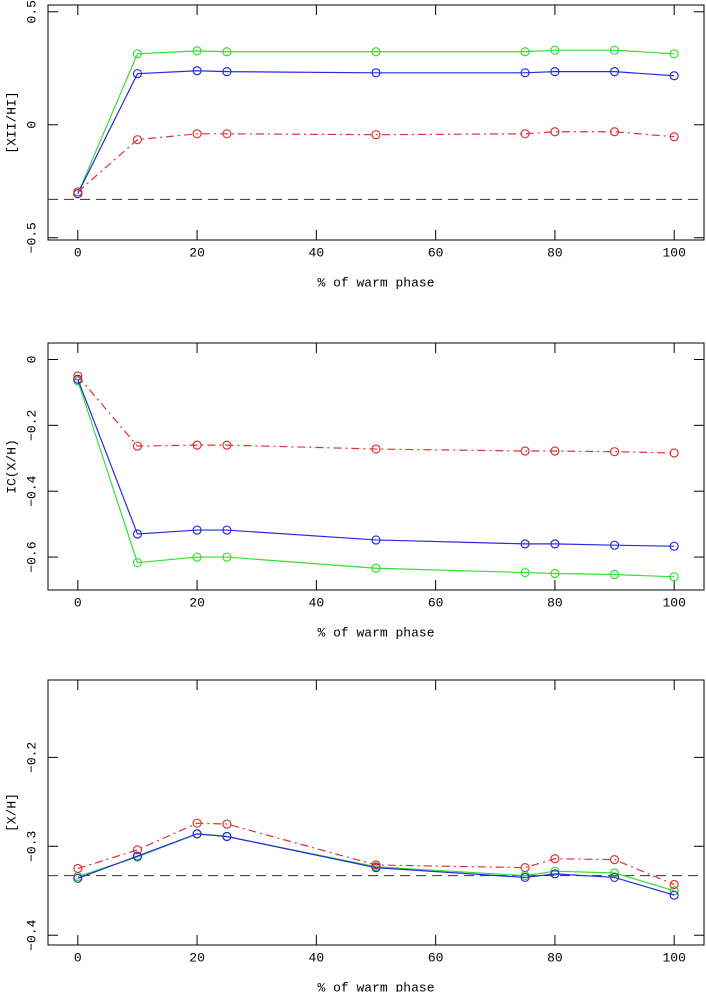 This screenshot has height=992, width=706. What do you see at coordinates (11, 812) in the screenshot?
I see `y-axis-label: [X/H]` at bounding box center [11, 812].